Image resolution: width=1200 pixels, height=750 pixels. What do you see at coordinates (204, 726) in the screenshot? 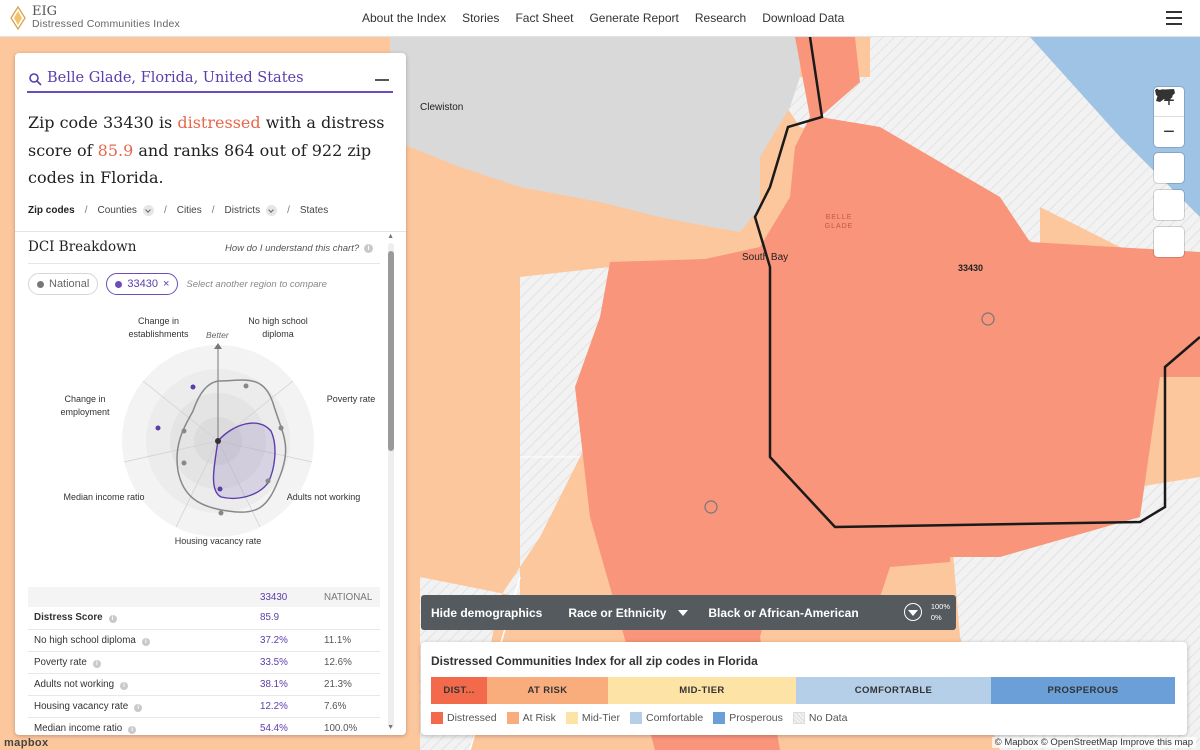
I see `table-row: Median income ratio i 54.4% 100.0%` at bounding box center [204, 726].